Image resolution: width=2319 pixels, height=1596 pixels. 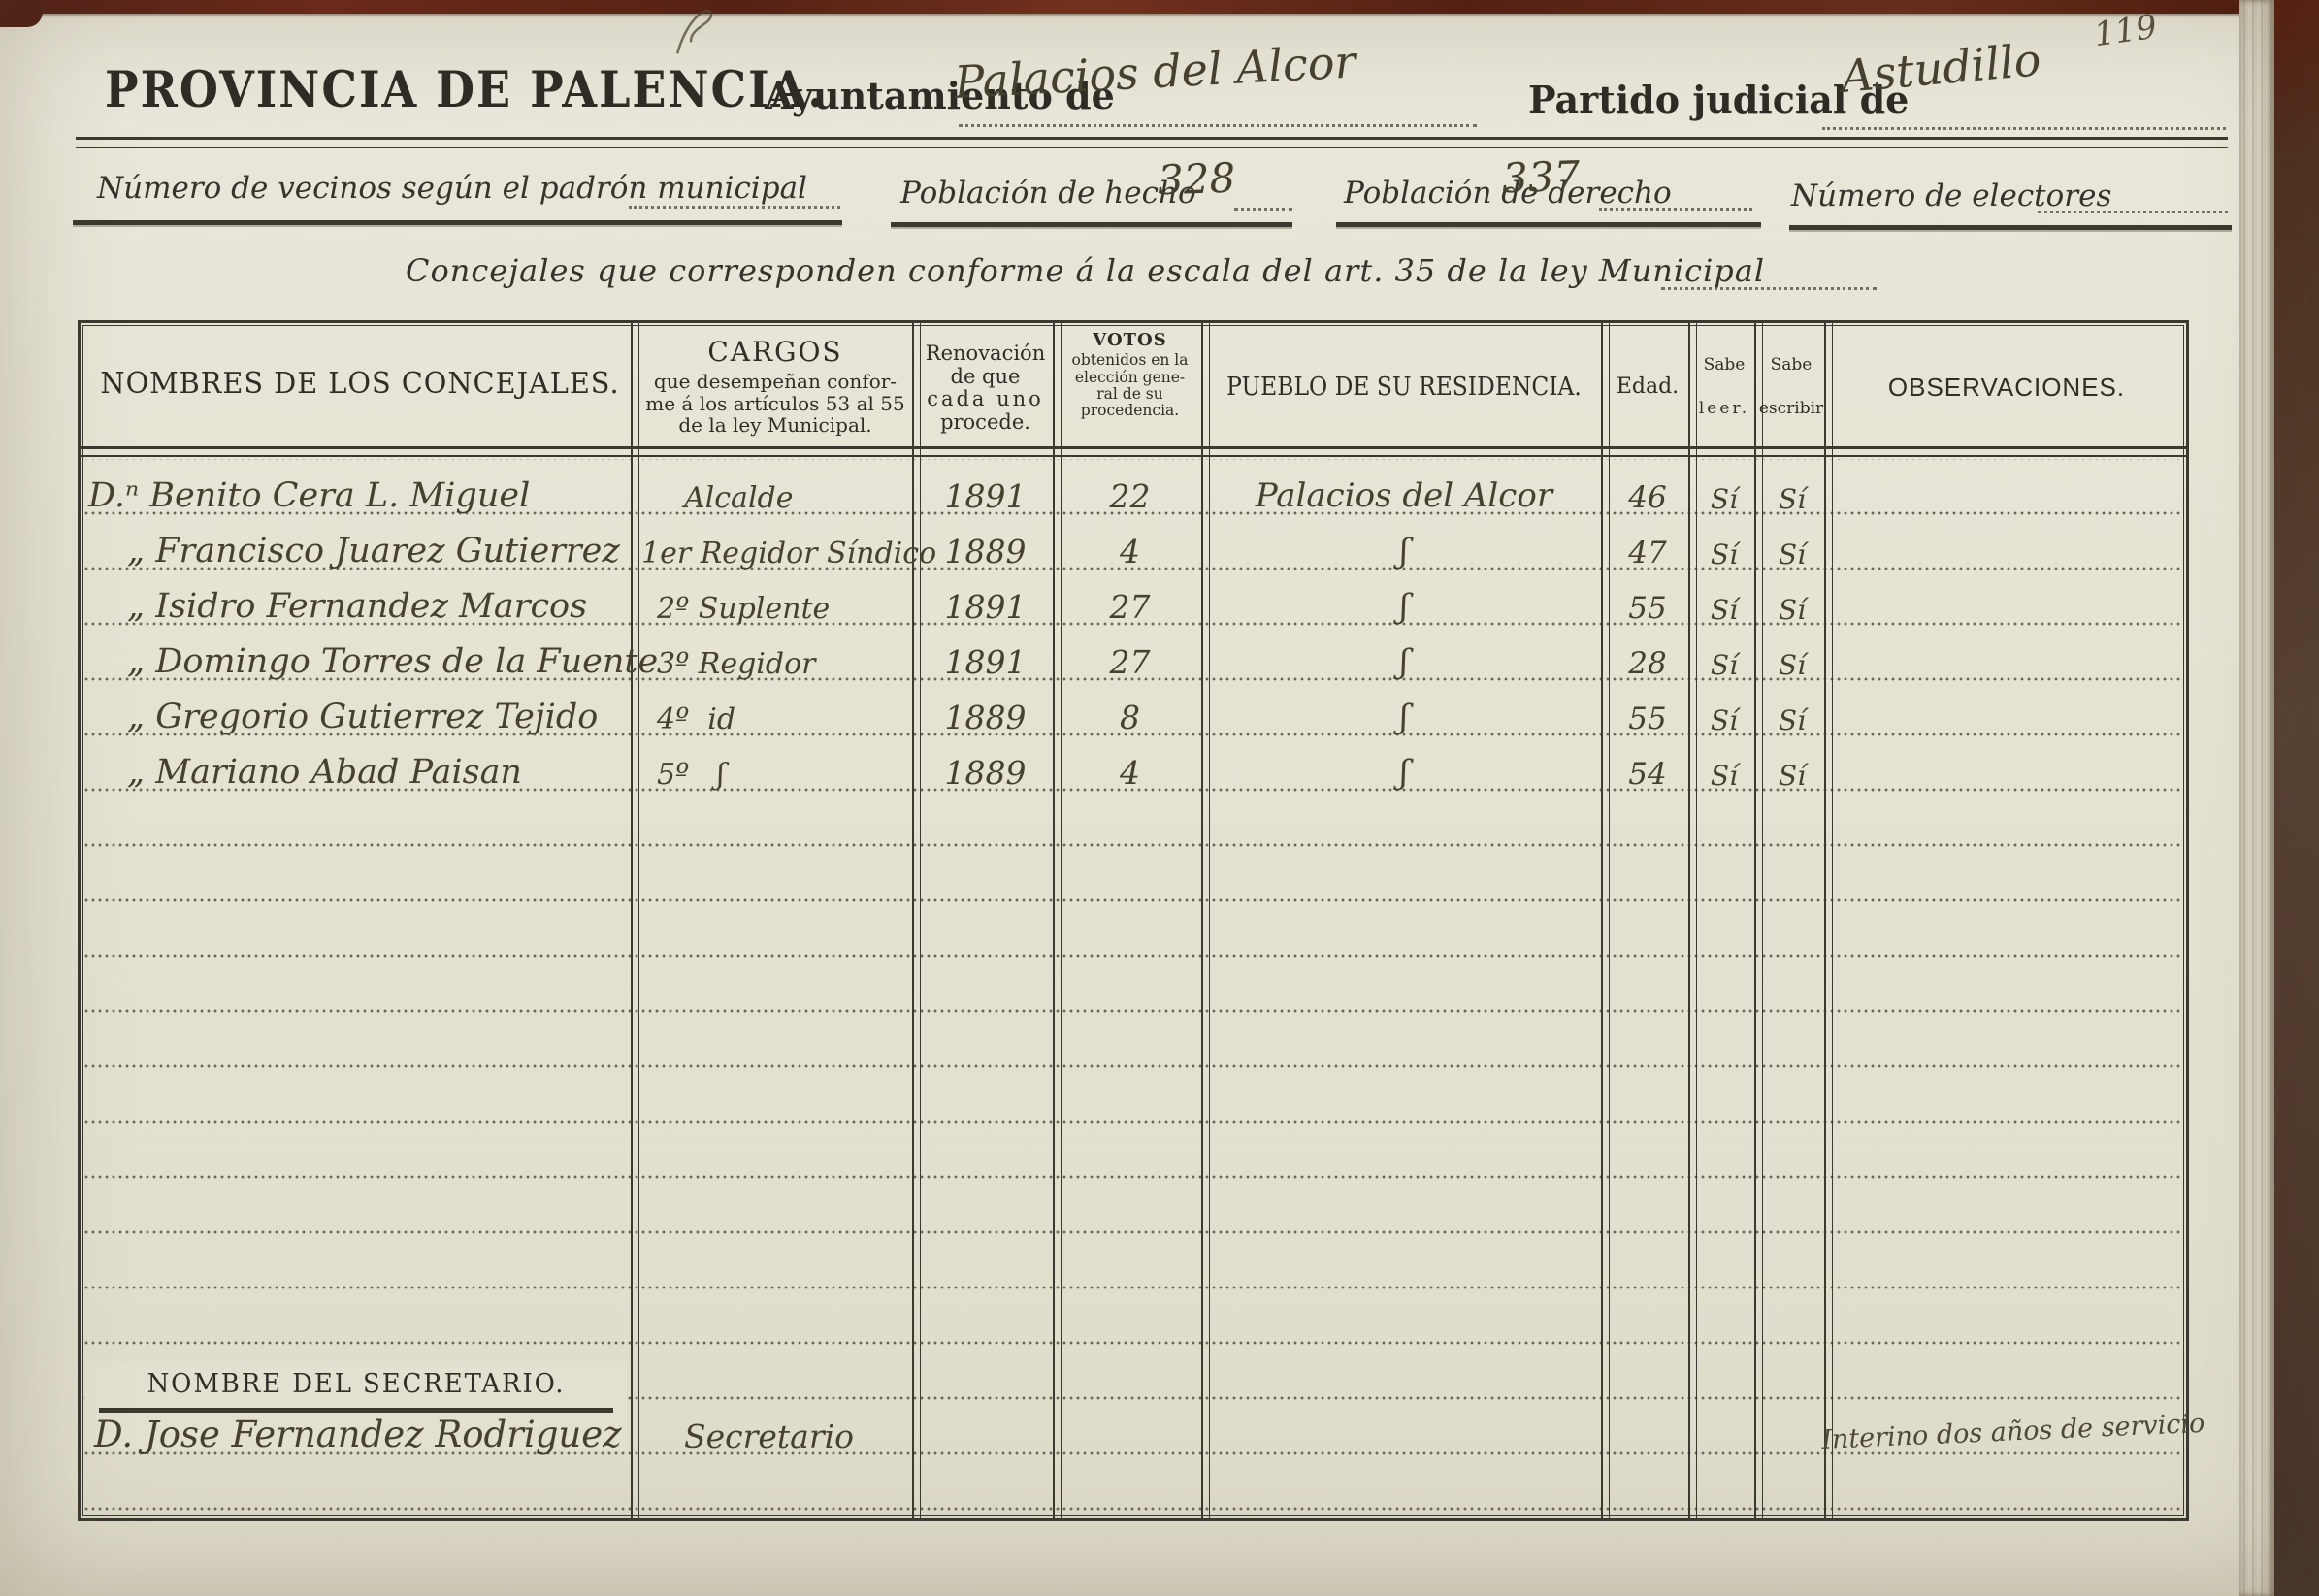 What do you see at coordinates (1404, 387) in the screenshot?
I see `header-pueblo: PUEBLO DE SU RESIDENCIA.` at bounding box center [1404, 387].